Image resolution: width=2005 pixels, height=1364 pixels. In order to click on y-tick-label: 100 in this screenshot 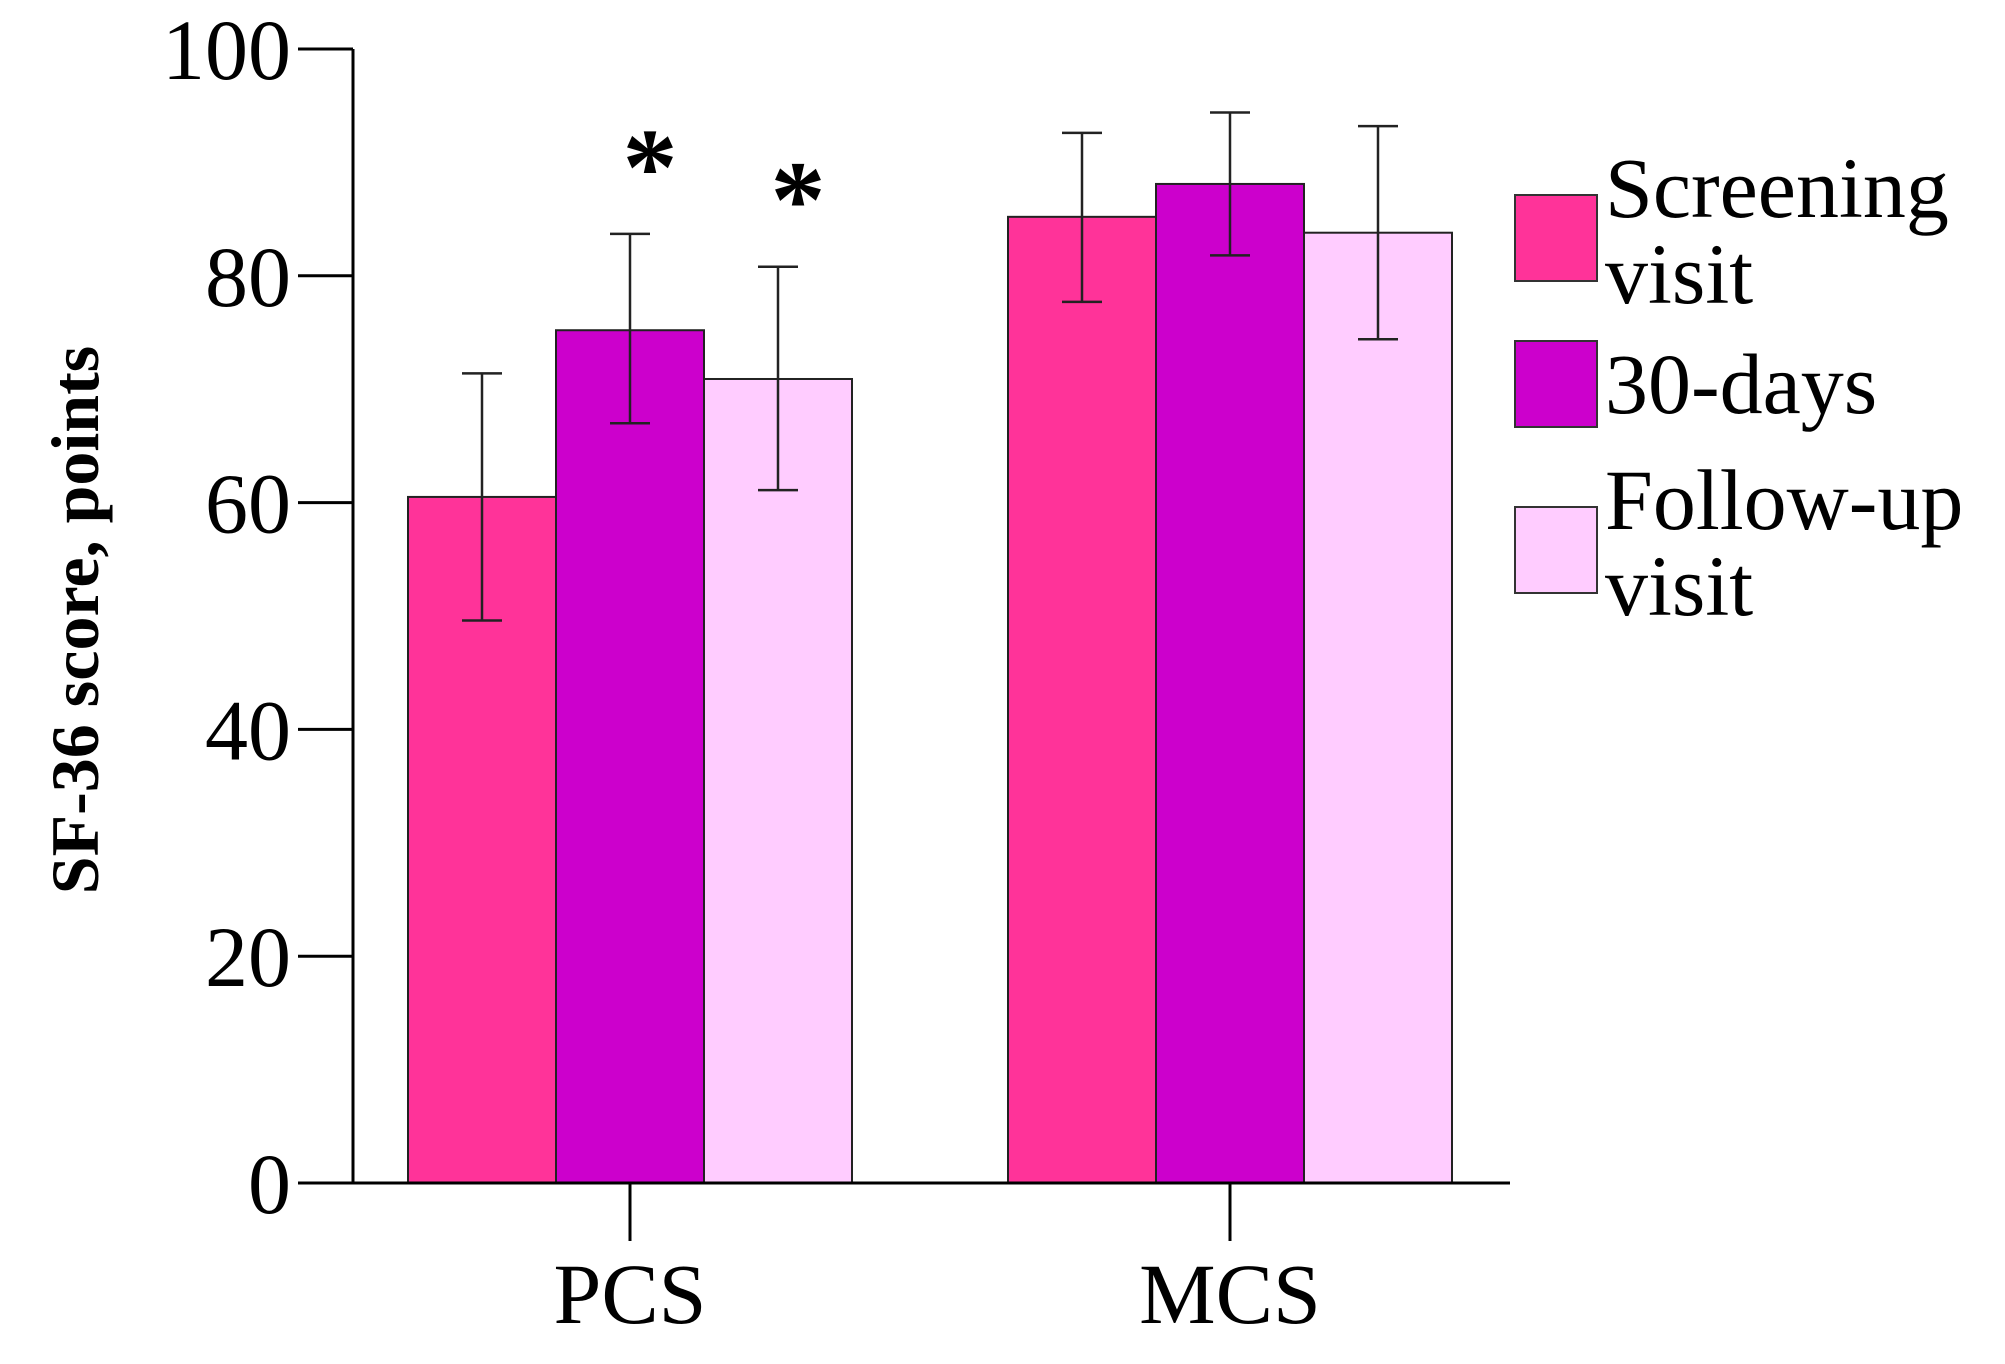, I will do `click(226, 50)`.